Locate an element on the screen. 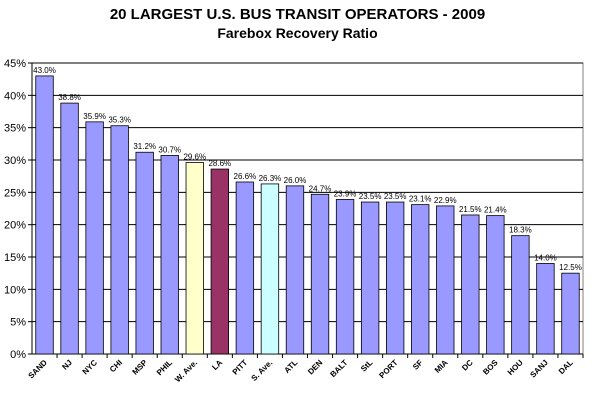  x-tick-label: PORT is located at coordinates (388, 369).